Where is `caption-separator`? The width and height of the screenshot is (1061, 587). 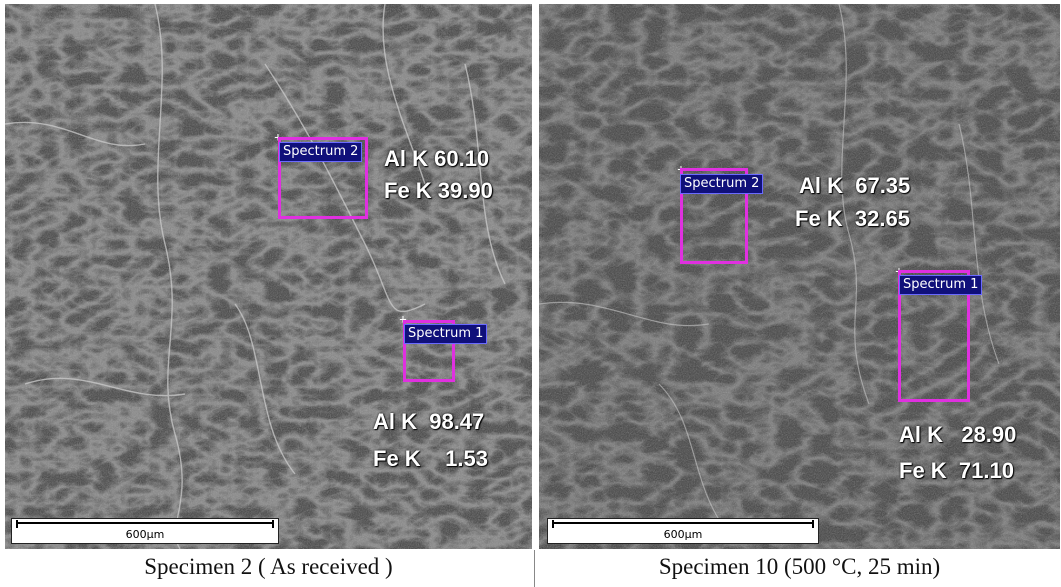 caption-separator is located at coordinates (534, 568).